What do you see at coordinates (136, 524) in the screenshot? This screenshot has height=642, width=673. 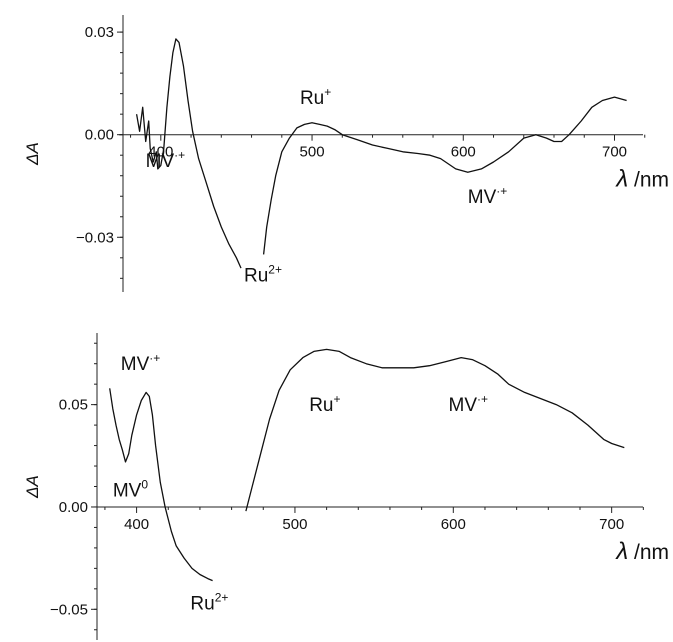 I see `x-tick-label: 400` at bounding box center [136, 524].